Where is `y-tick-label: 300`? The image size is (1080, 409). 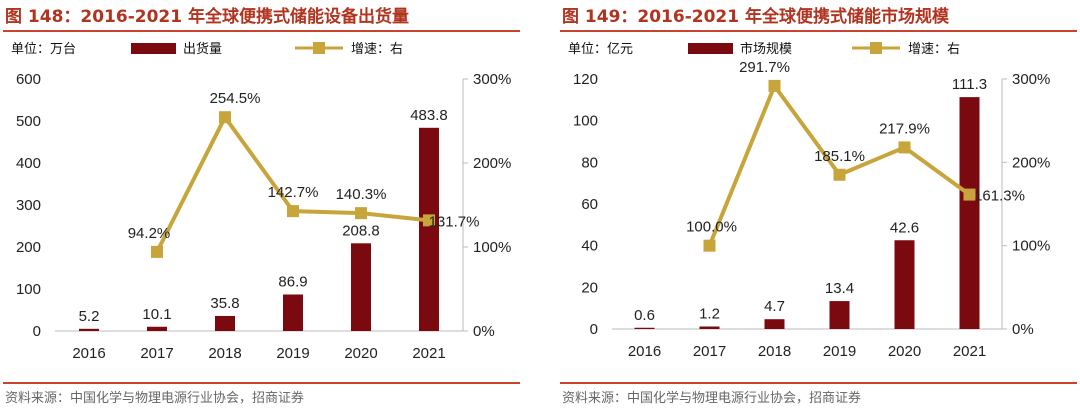
y-tick-label: 300 is located at coordinates (28, 205).